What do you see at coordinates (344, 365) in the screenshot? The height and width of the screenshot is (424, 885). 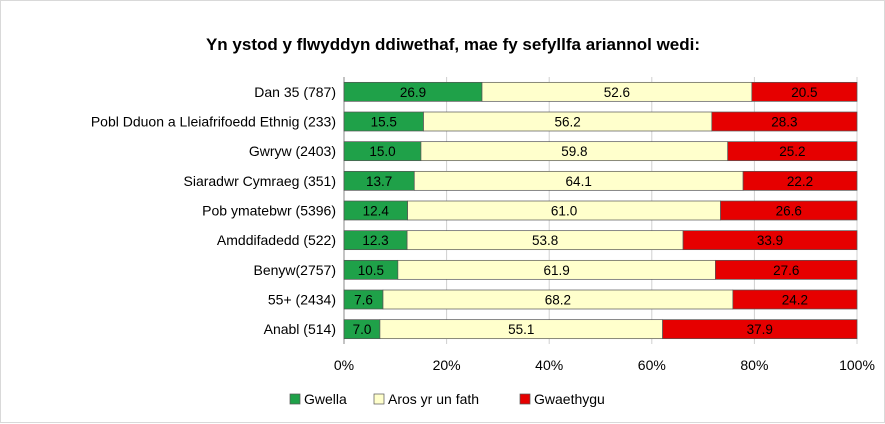 I see `x-tick-label: 0%` at bounding box center [344, 365].